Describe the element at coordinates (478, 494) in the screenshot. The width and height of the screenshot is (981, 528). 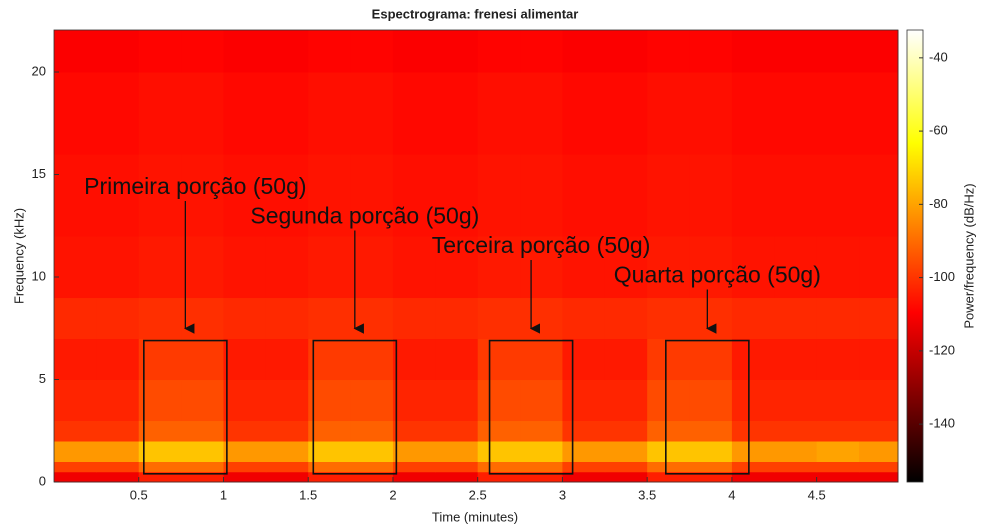
I see `x-tick-label: 2.5` at that location.